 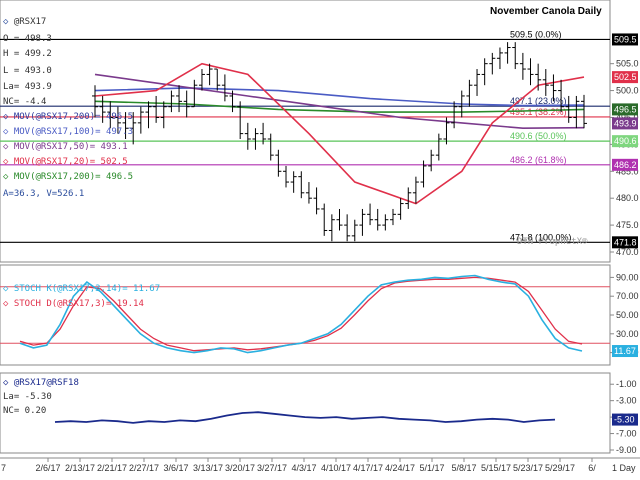 I want to click on stoch-tag-label: 11.67, so click(x=625, y=351).